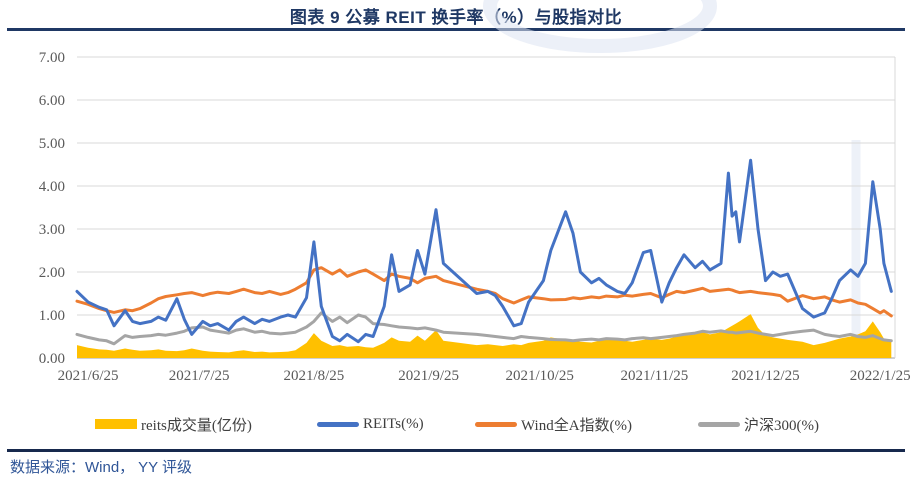  What do you see at coordinates (393, 423) in the screenshot?
I see `legend-label: REITs(%)` at bounding box center [393, 423].